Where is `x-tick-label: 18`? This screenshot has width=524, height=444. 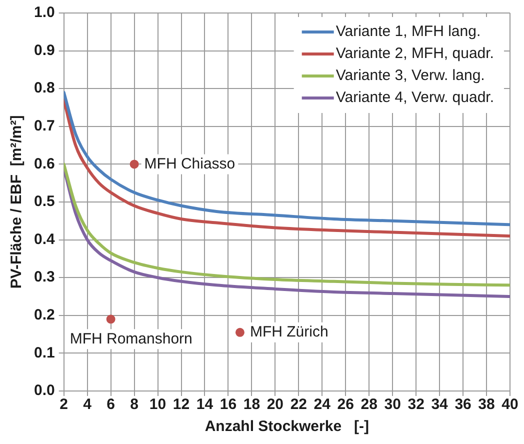 x-tick-label: 18 is located at coordinates (251, 405).